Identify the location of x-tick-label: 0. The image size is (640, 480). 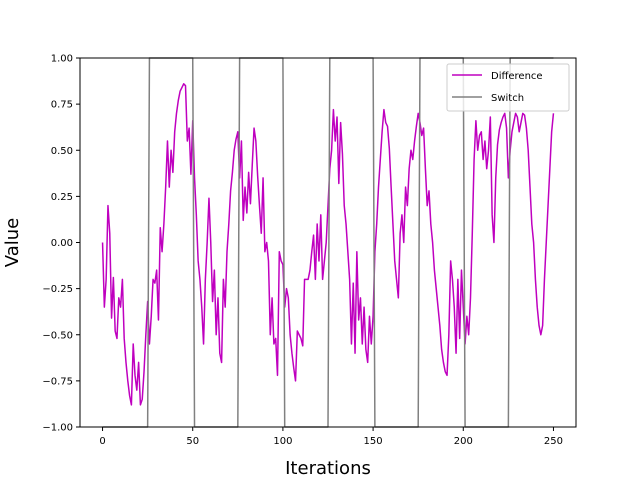
(102, 441).